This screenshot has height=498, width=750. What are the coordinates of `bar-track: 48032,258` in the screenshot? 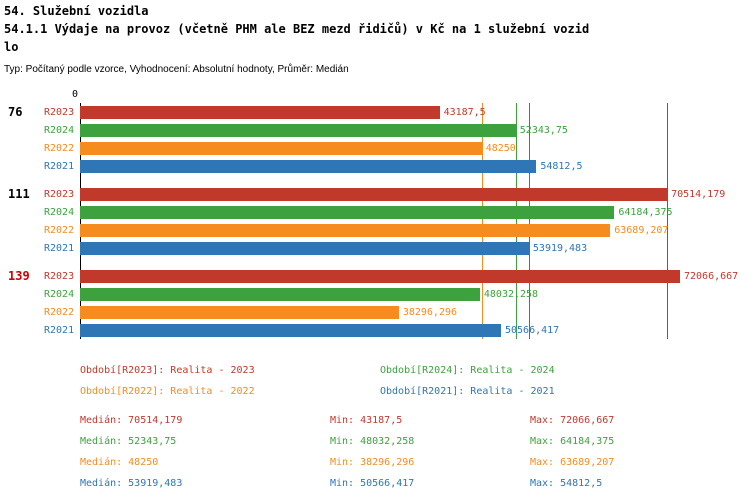 It's located at (380, 294).